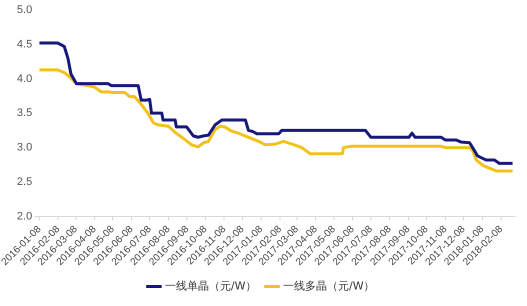 The height and width of the screenshot is (306, 527). What do you see at coordinates (24, 148) in the screenshot?
I see `y-tick-label: 3.0` at bounding box center [24, 148].